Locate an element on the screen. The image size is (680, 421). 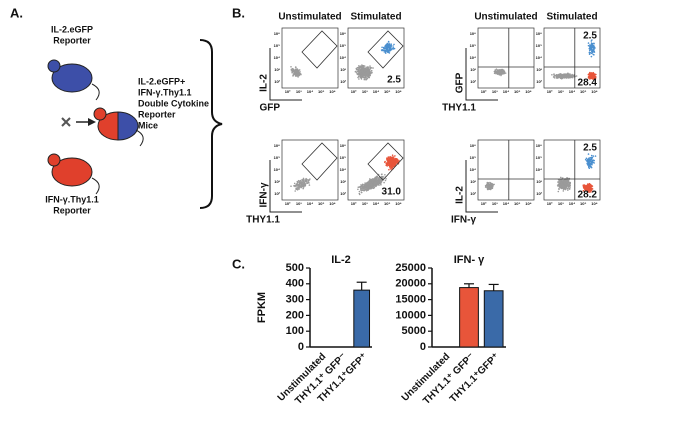
y-tick-label: 25000 is located at coordinates (410, 268).